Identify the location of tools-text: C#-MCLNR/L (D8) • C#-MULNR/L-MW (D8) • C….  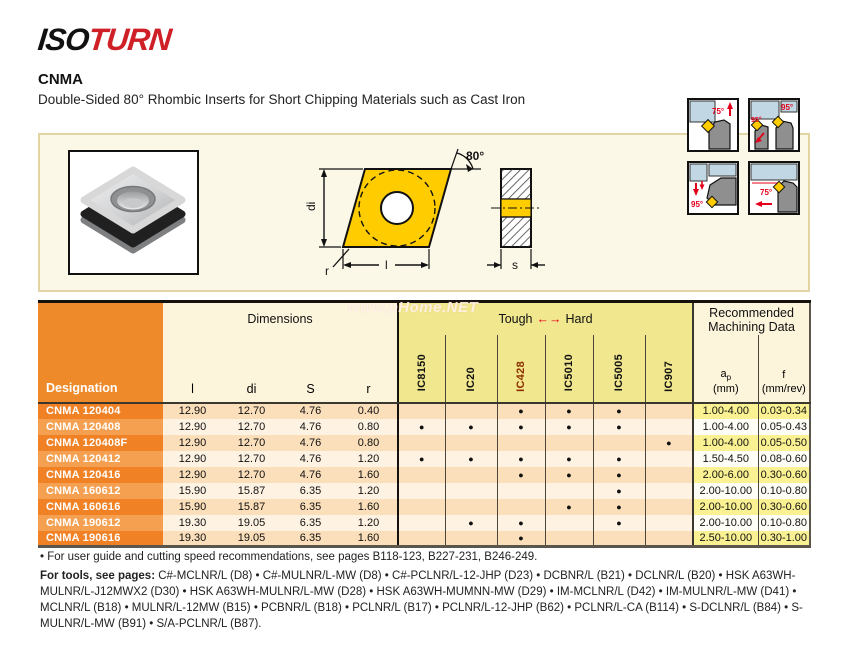
(421, 600).